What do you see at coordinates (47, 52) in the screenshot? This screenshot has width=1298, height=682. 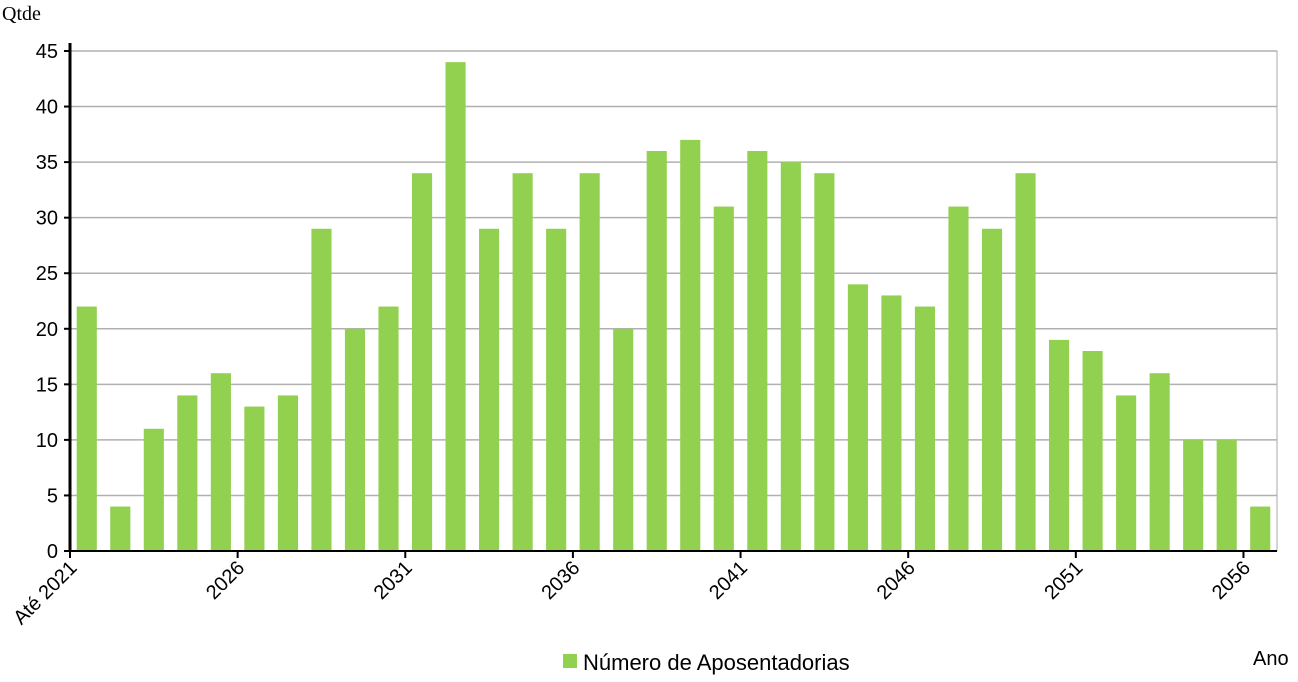 I see `y-tick-label: 45` at bounding box center [47, 52].